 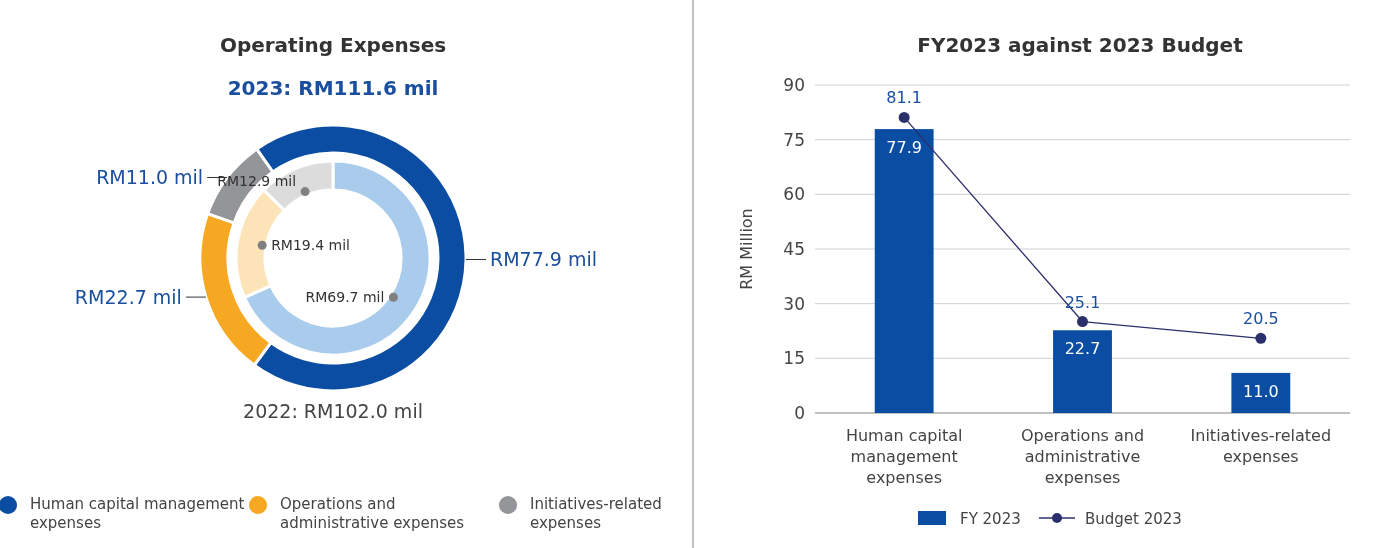 What do you see at coordinates (904, 456) in the screenshot?
I see `x-tick-label: Human capital management expenses` at bounding box center [904, 456].